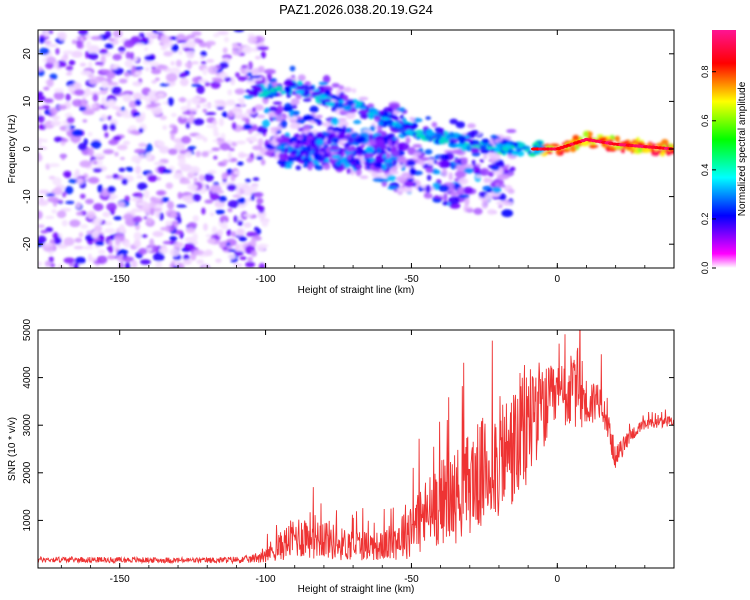 This screenshot has height=600, width=750. Describe the element at coordinates (356, 589) in the screenshot. I see `snr-x-label: Height of straight line (km)` at that location.